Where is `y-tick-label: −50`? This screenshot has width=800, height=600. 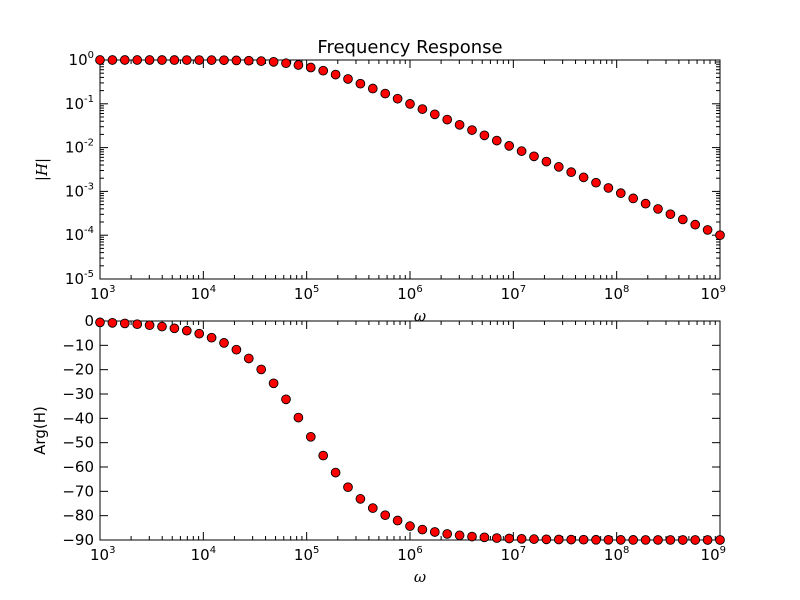
y-tick-label: −50 is located at coordinates (78, 443).